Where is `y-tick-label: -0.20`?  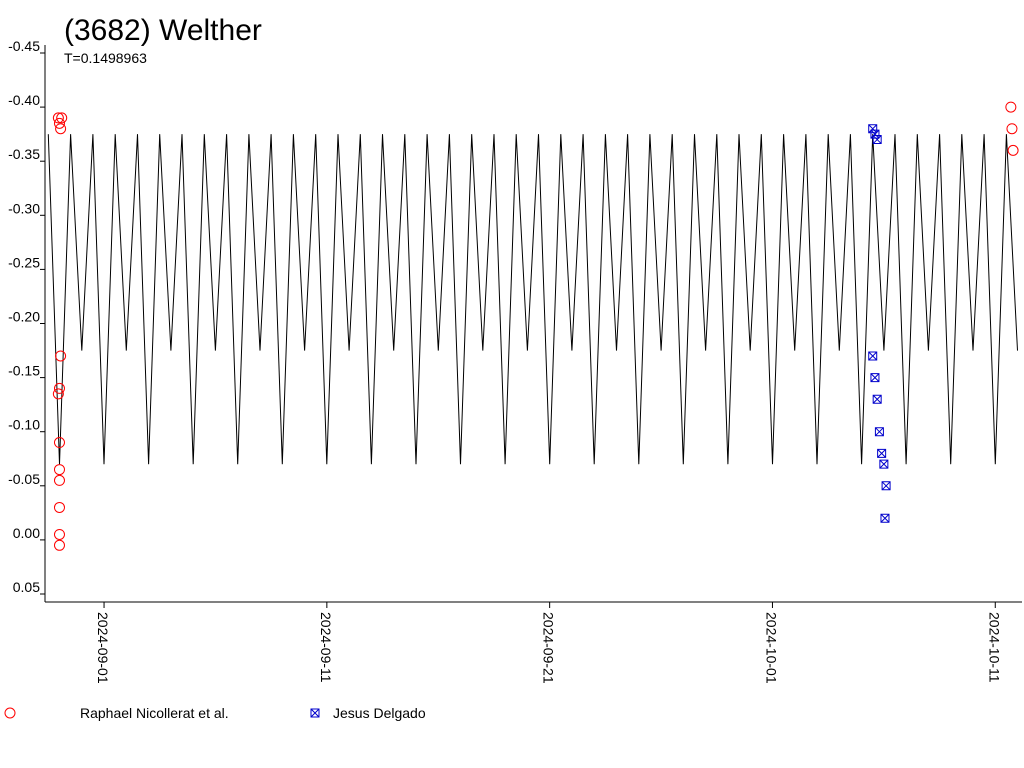 y-tick-label: -0.20 is located at coordinates (24, 317).